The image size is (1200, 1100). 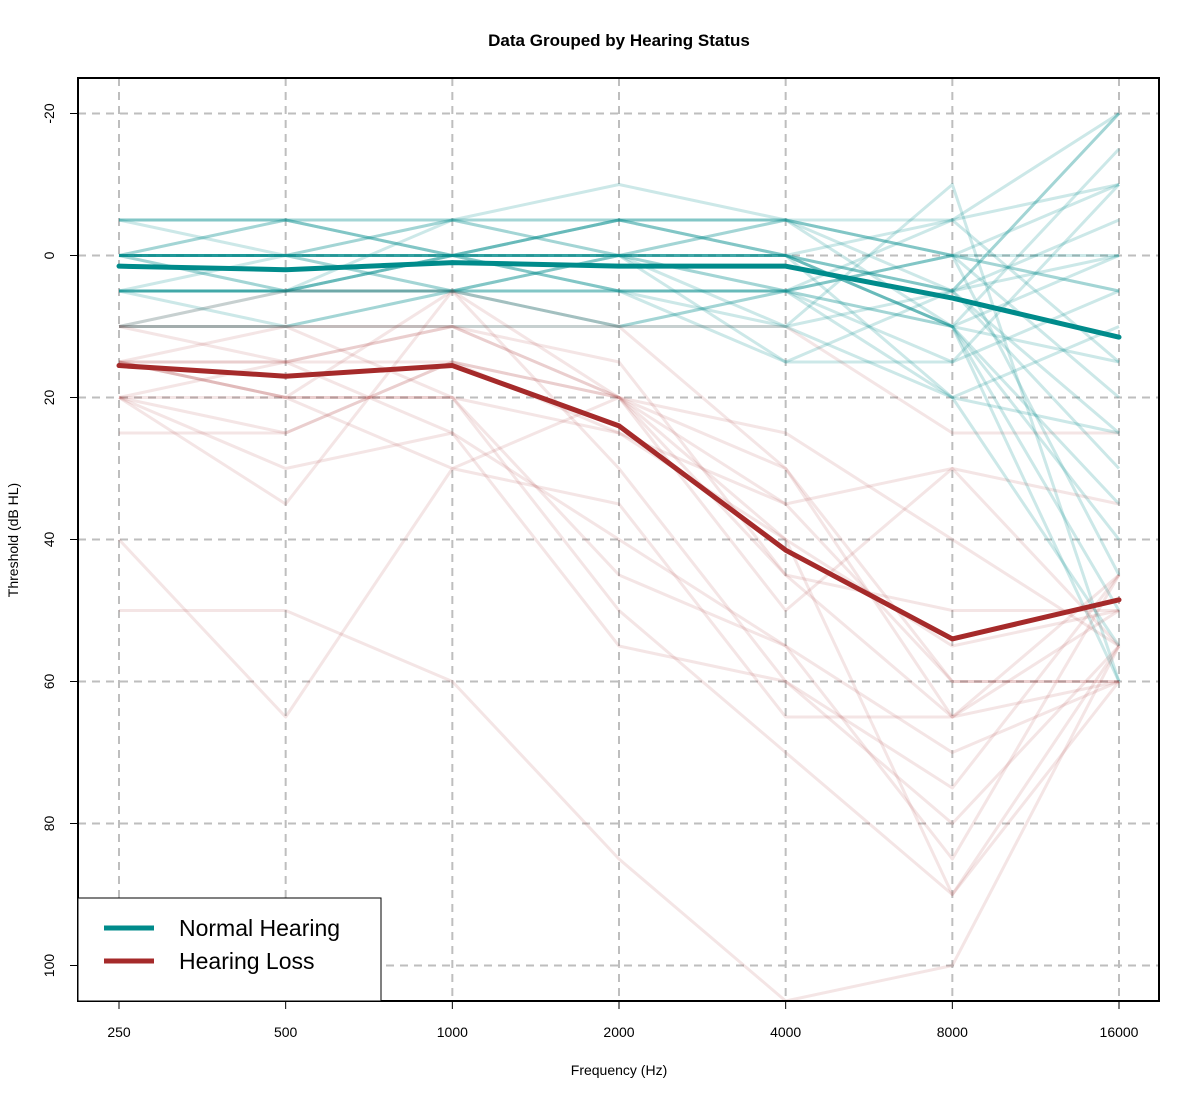 What do you see at coordinates (286, 1032) in the screenshot?
I see `x-tick-label-500: 500` at bounding box center [286, 1032].